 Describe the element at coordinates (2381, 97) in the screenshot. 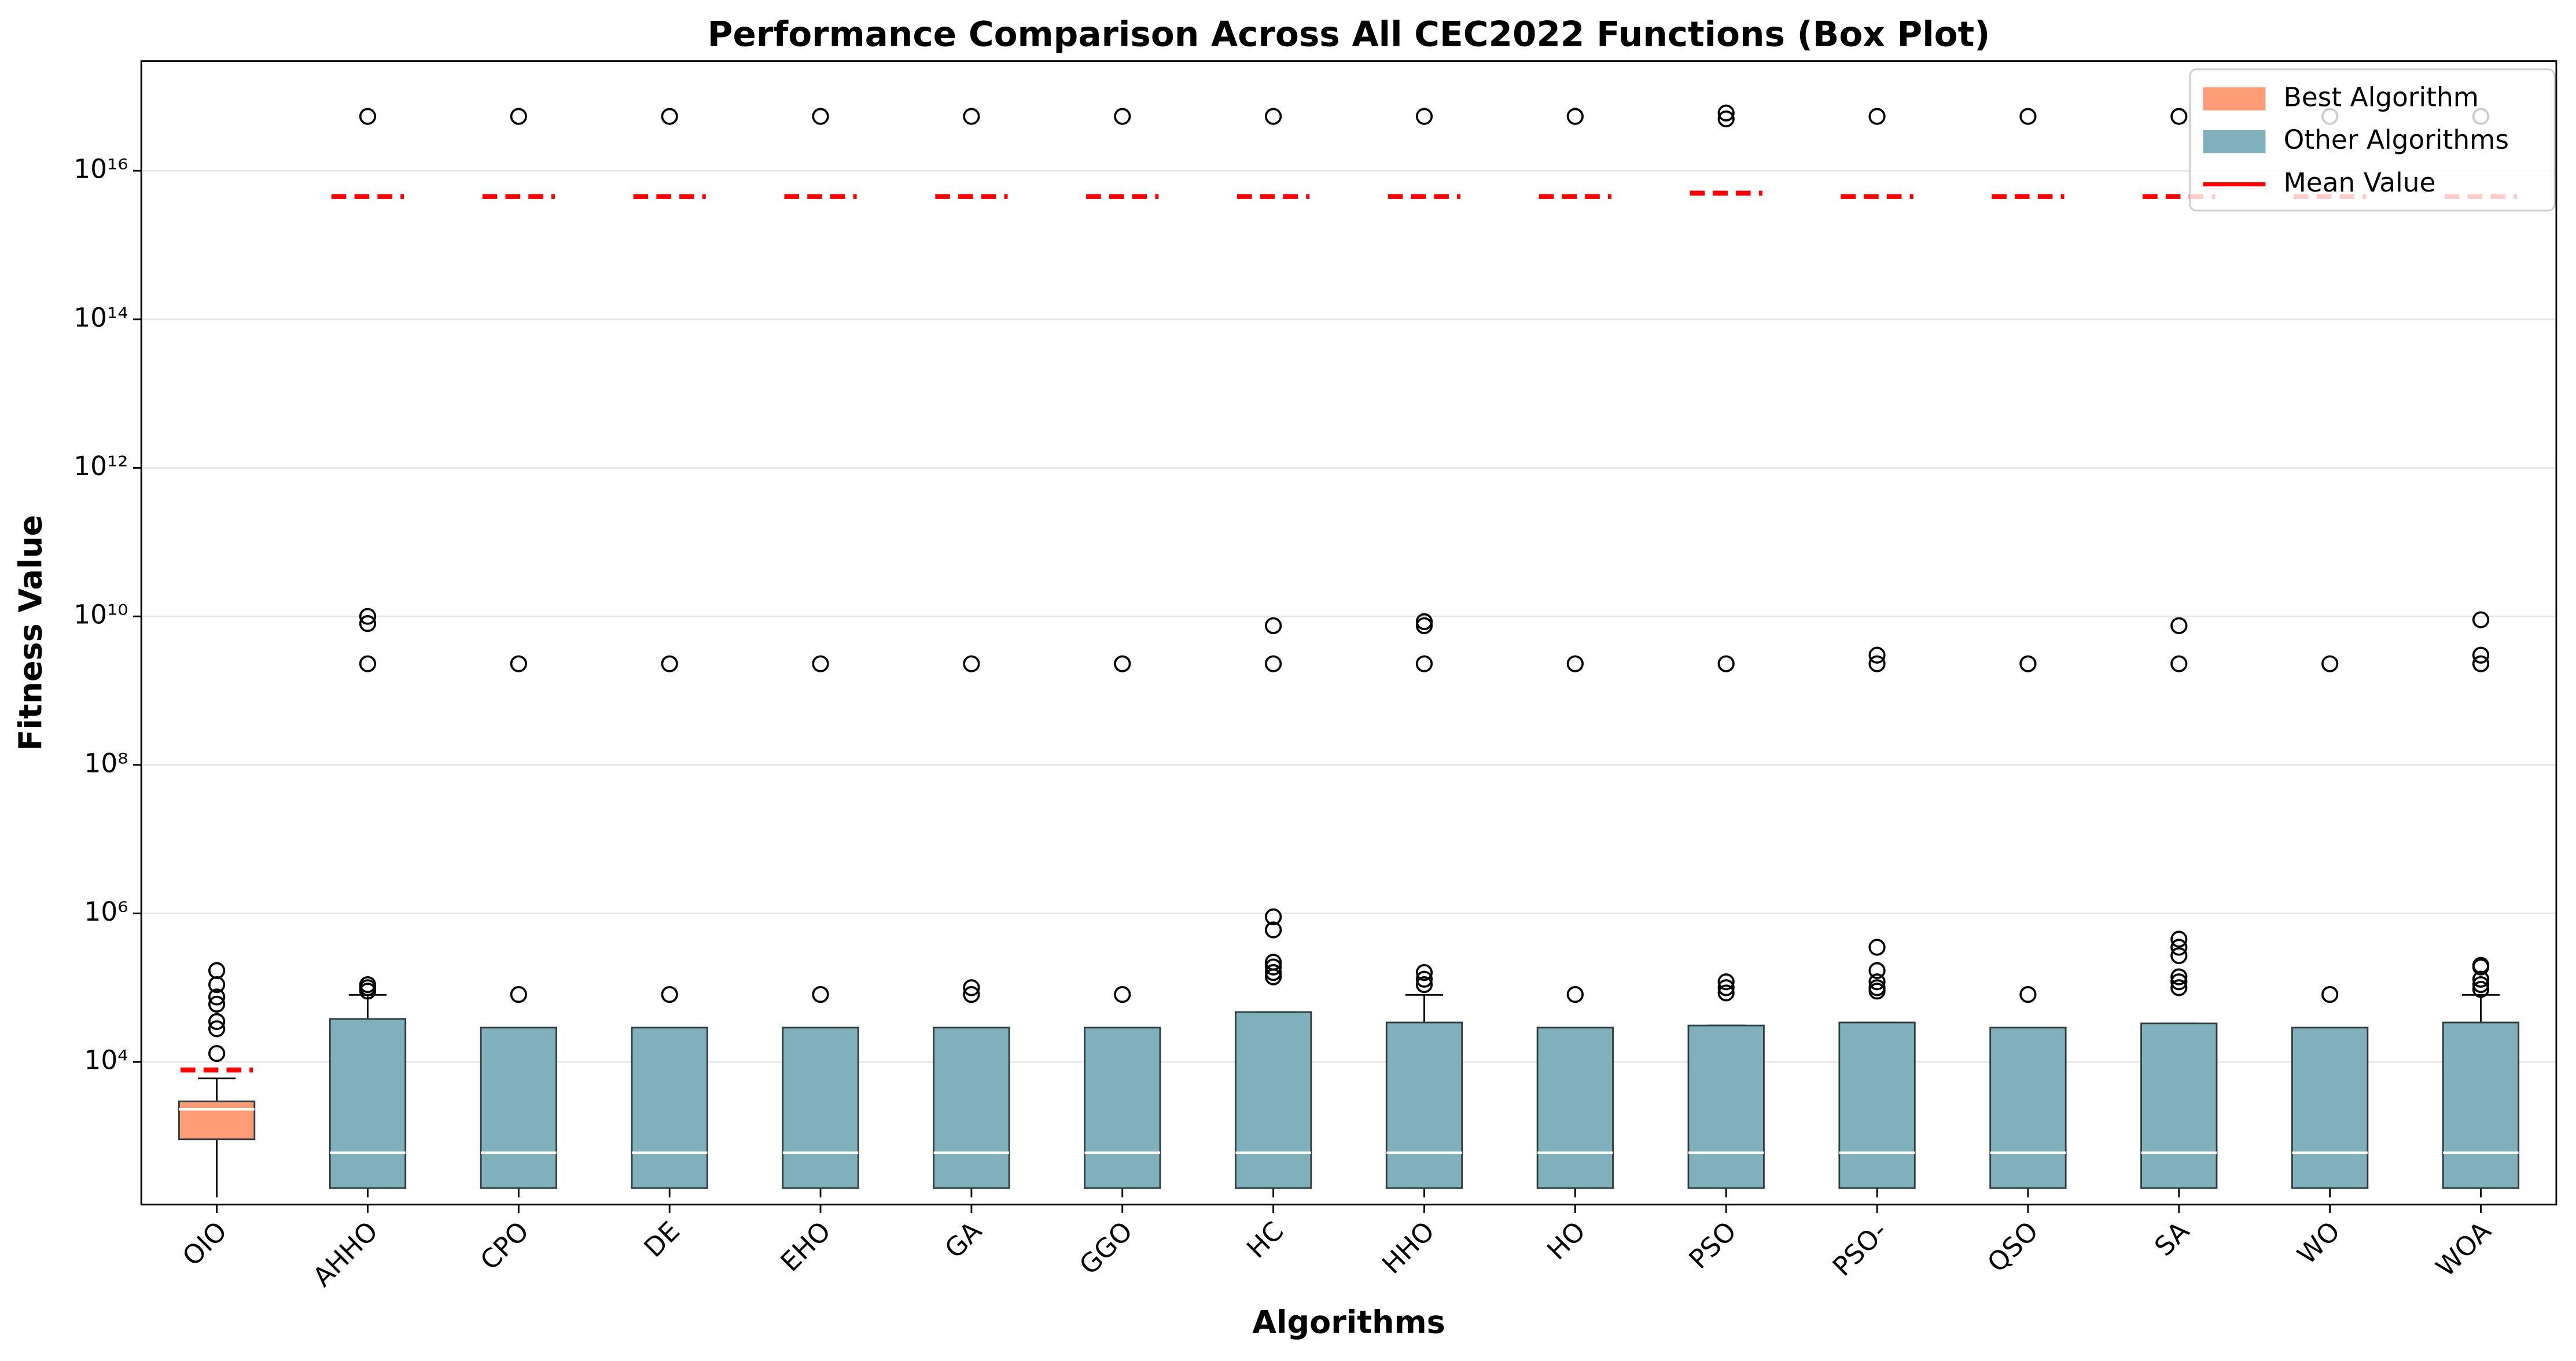

I see `legend-label: Best Algorithm` at that location.